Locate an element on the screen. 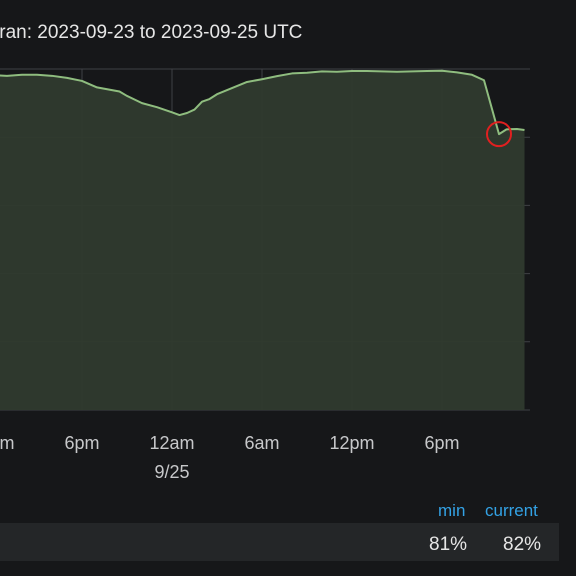  annotations is located at coordinates (499, 134).